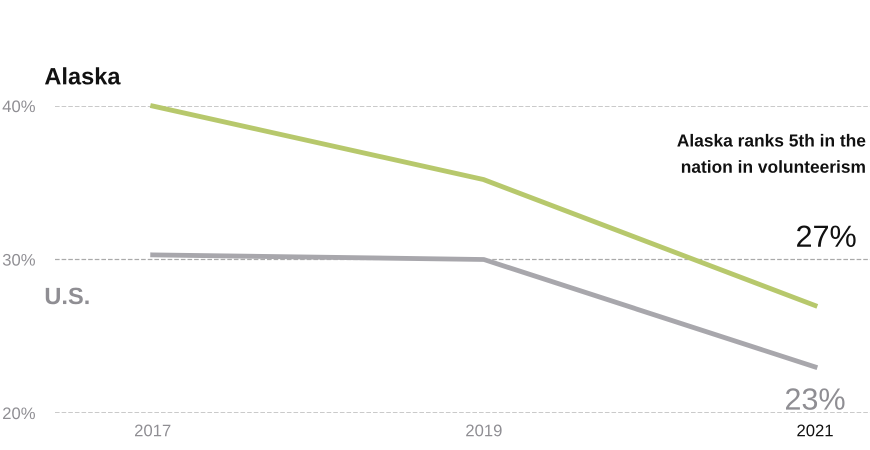  What do you see at coordinates (18, 106) in the screenshot?
I see `y-tick-label: 40%` at bounding box center [18, 106].